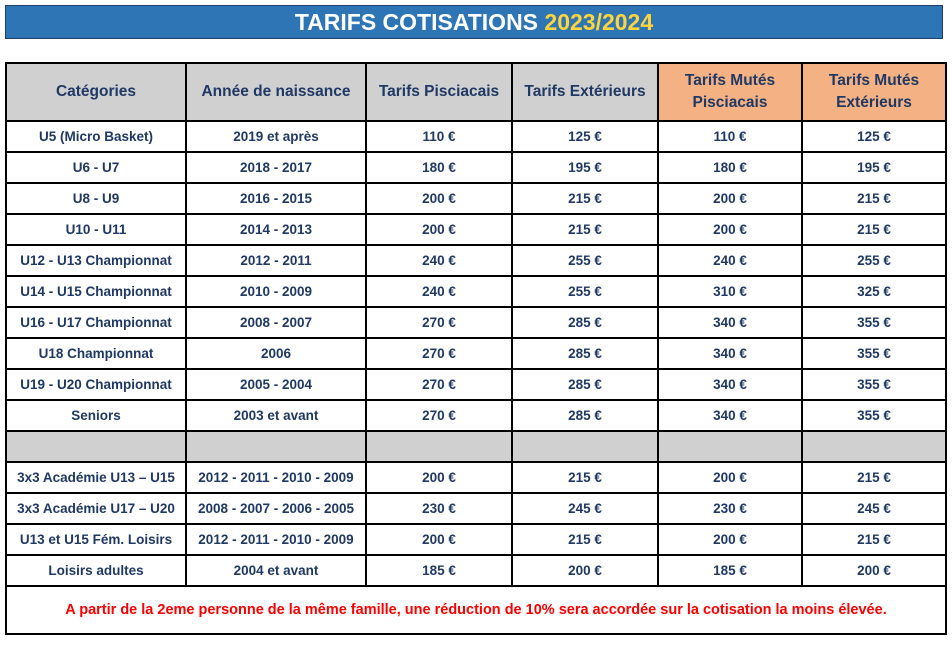 The height and width of the screenshot is (672, 952). Describe the element at coordinates (730, 92) in the screenshot. I see `column-header-mutes-pisciacais: Tarifs Mutés Pisciacais` at that location.